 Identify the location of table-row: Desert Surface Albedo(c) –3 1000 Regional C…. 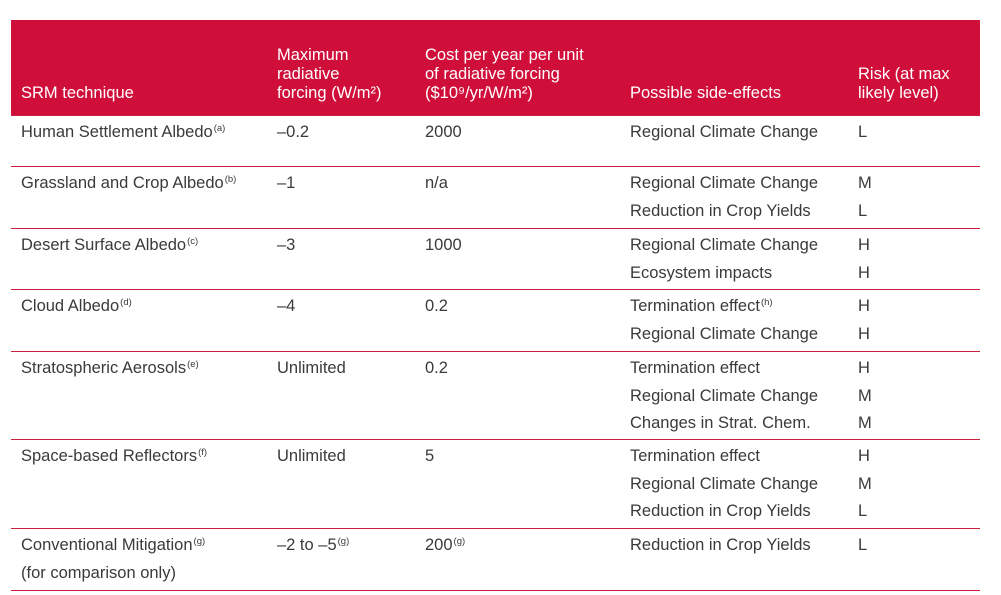
(495, 259).